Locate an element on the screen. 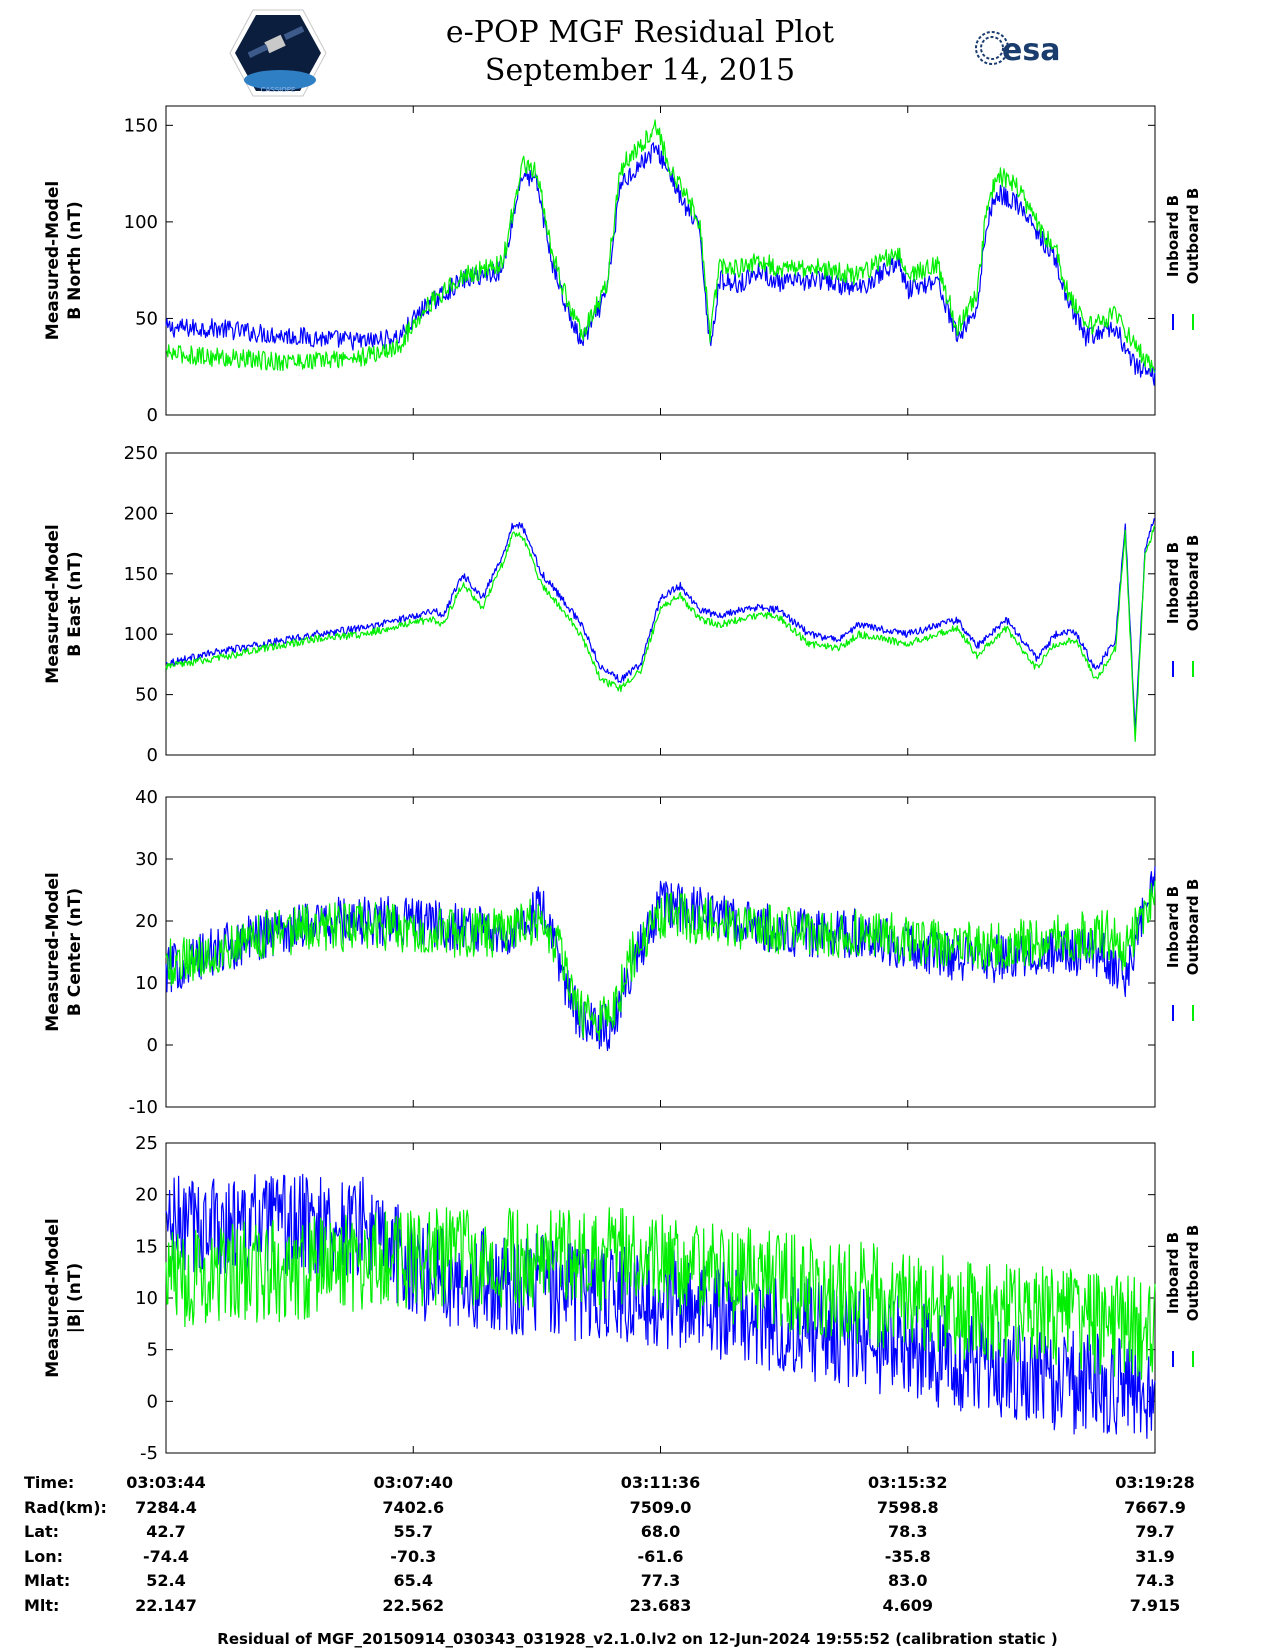 This screenshot has width=1275, height=1650. info-value: -70.3 is located at coordinates (413, 1556).